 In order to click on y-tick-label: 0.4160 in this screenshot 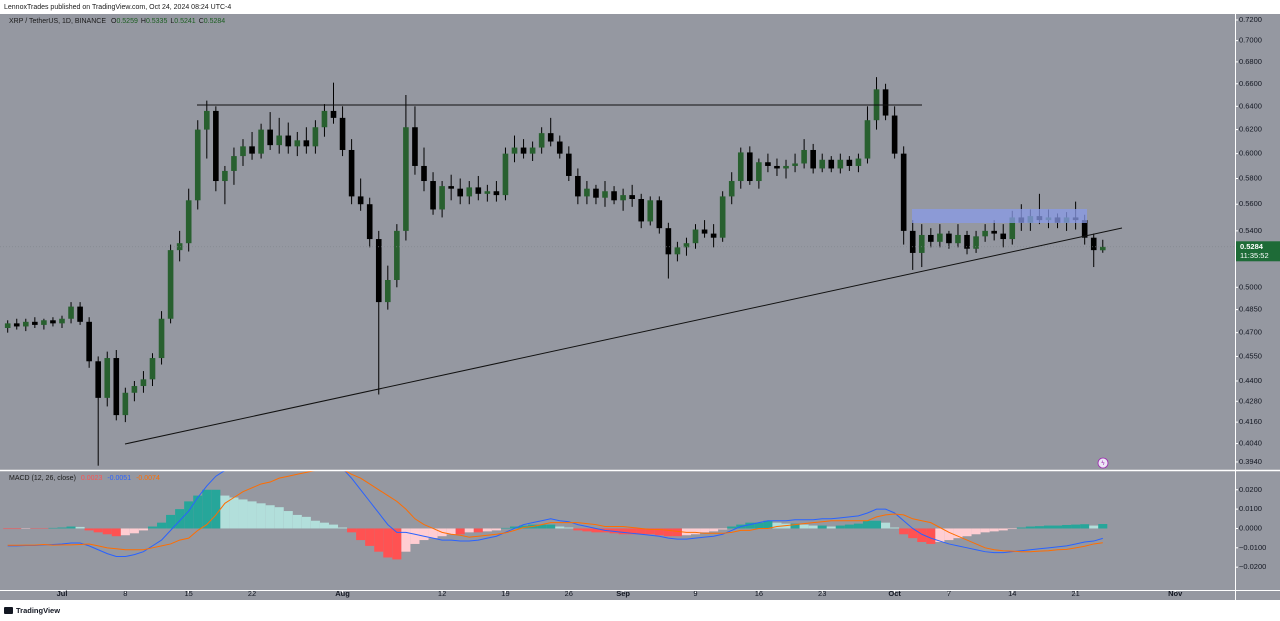, I will do `click(1250, 421)`.